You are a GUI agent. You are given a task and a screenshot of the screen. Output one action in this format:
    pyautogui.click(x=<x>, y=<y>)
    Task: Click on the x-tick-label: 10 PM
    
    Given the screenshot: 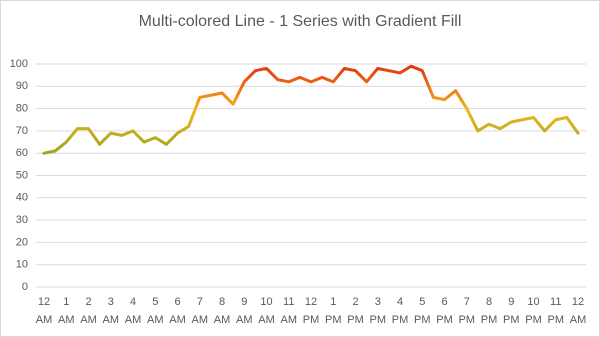 What is the action you would take?
    pyautogui.click(x=533, y=311)
    